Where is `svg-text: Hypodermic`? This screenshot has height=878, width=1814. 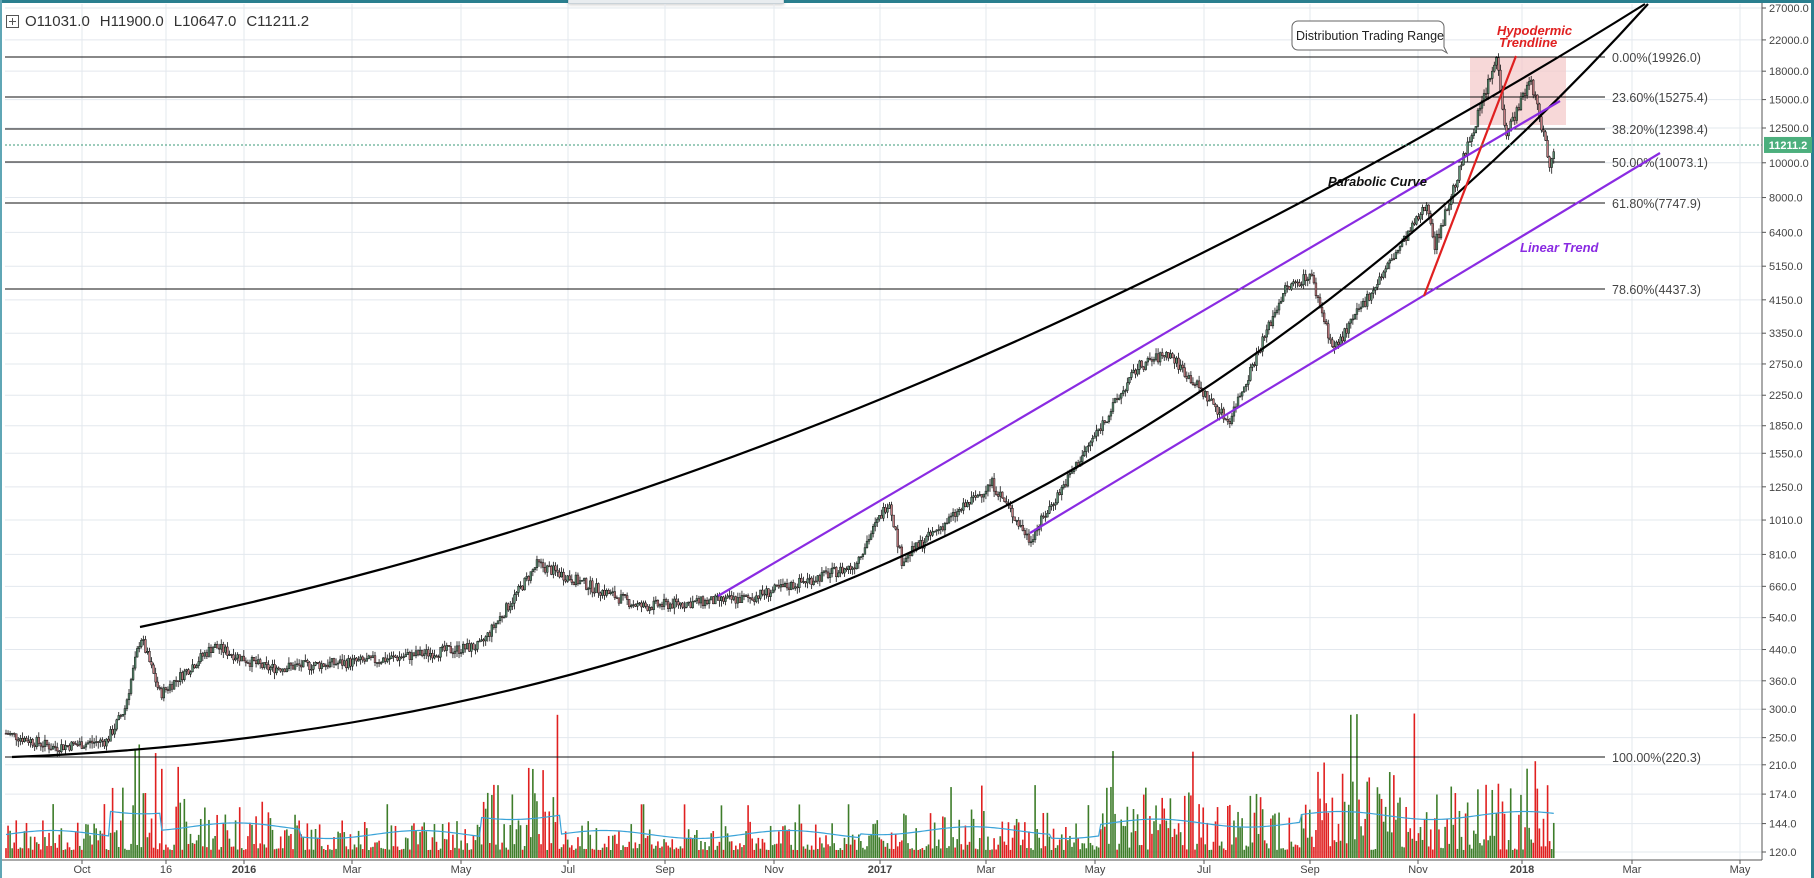
svg-text: Hypodermic is located at coordinates (1535, 30).